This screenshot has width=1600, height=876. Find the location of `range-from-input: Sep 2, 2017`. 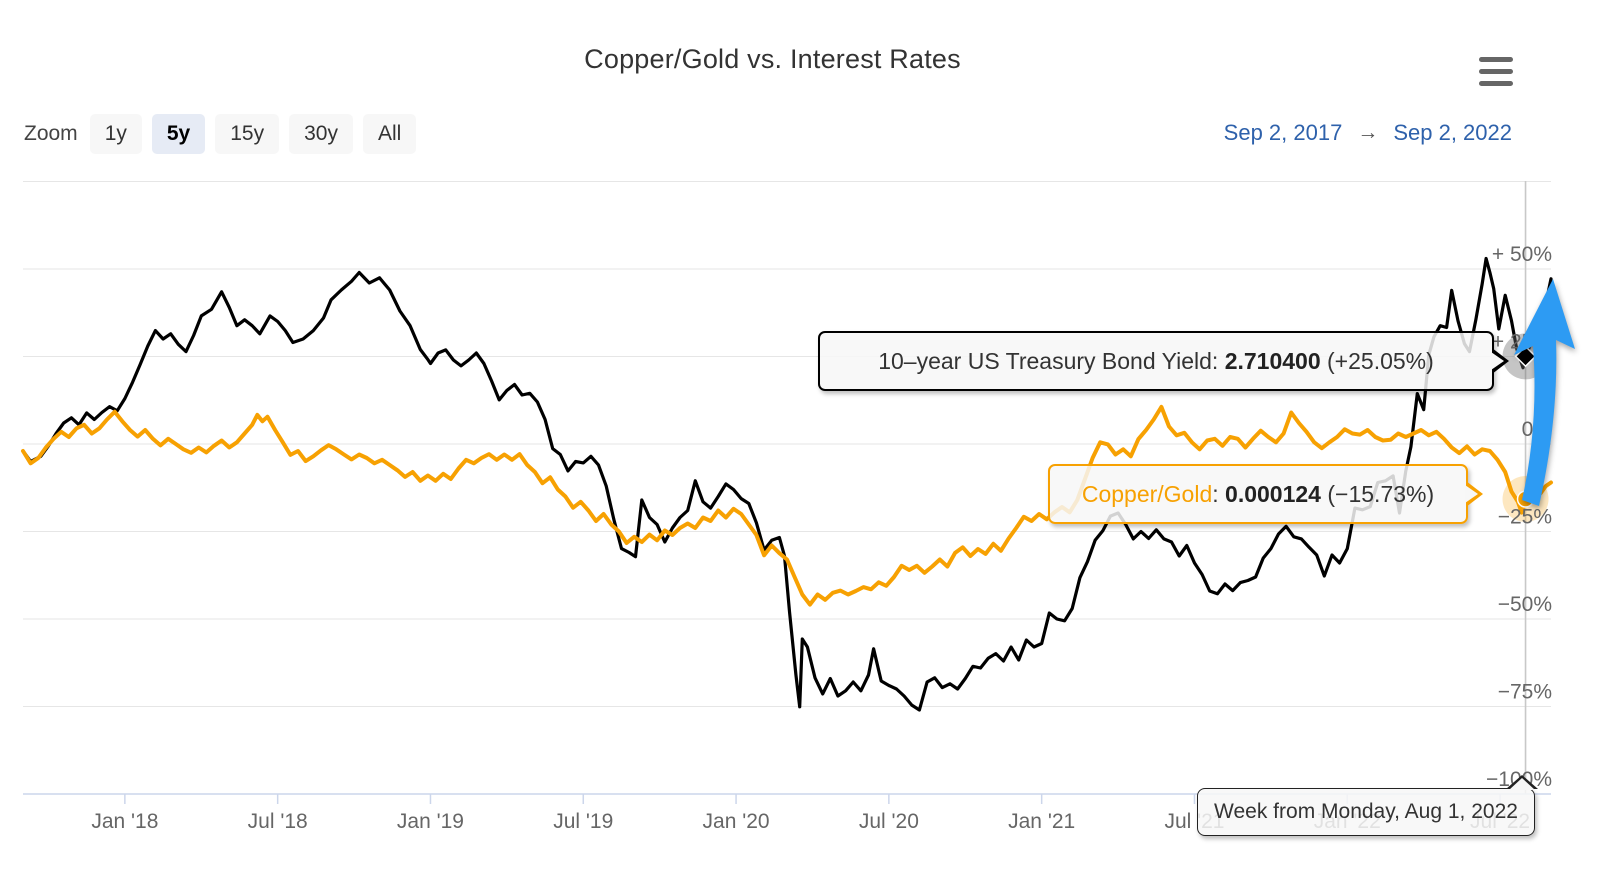

range-from-input: Sep 2, 2017 is located at coordinates (1283, 132).